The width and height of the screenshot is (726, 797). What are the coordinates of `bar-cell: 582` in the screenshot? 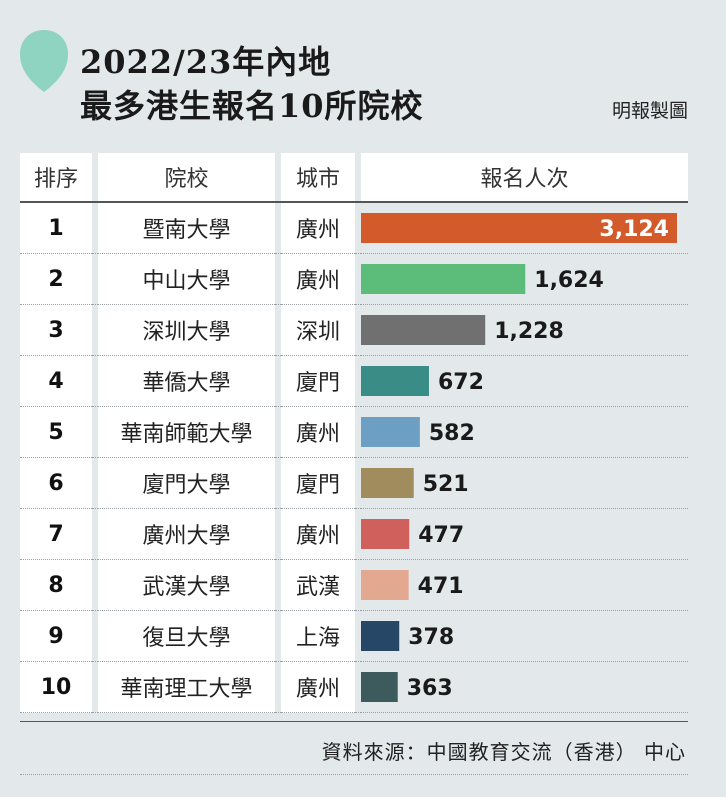 It's located at (524, 432).